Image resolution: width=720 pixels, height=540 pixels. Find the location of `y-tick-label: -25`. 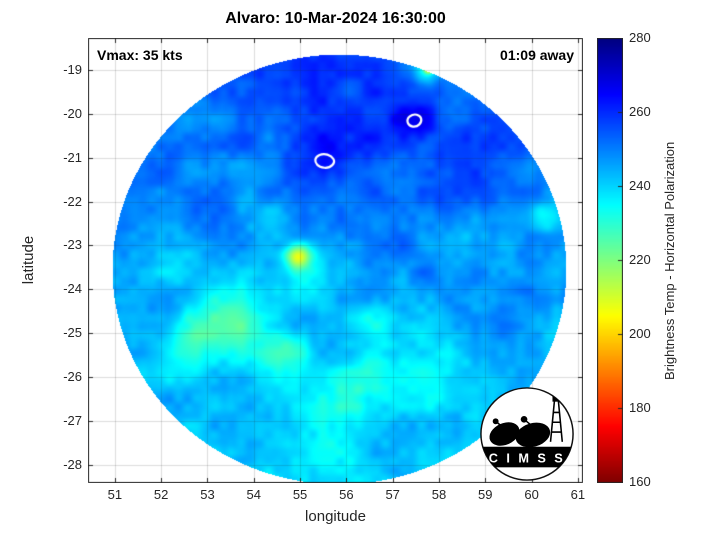

y-tick-label: -25 is located at coordinates (72, 333).